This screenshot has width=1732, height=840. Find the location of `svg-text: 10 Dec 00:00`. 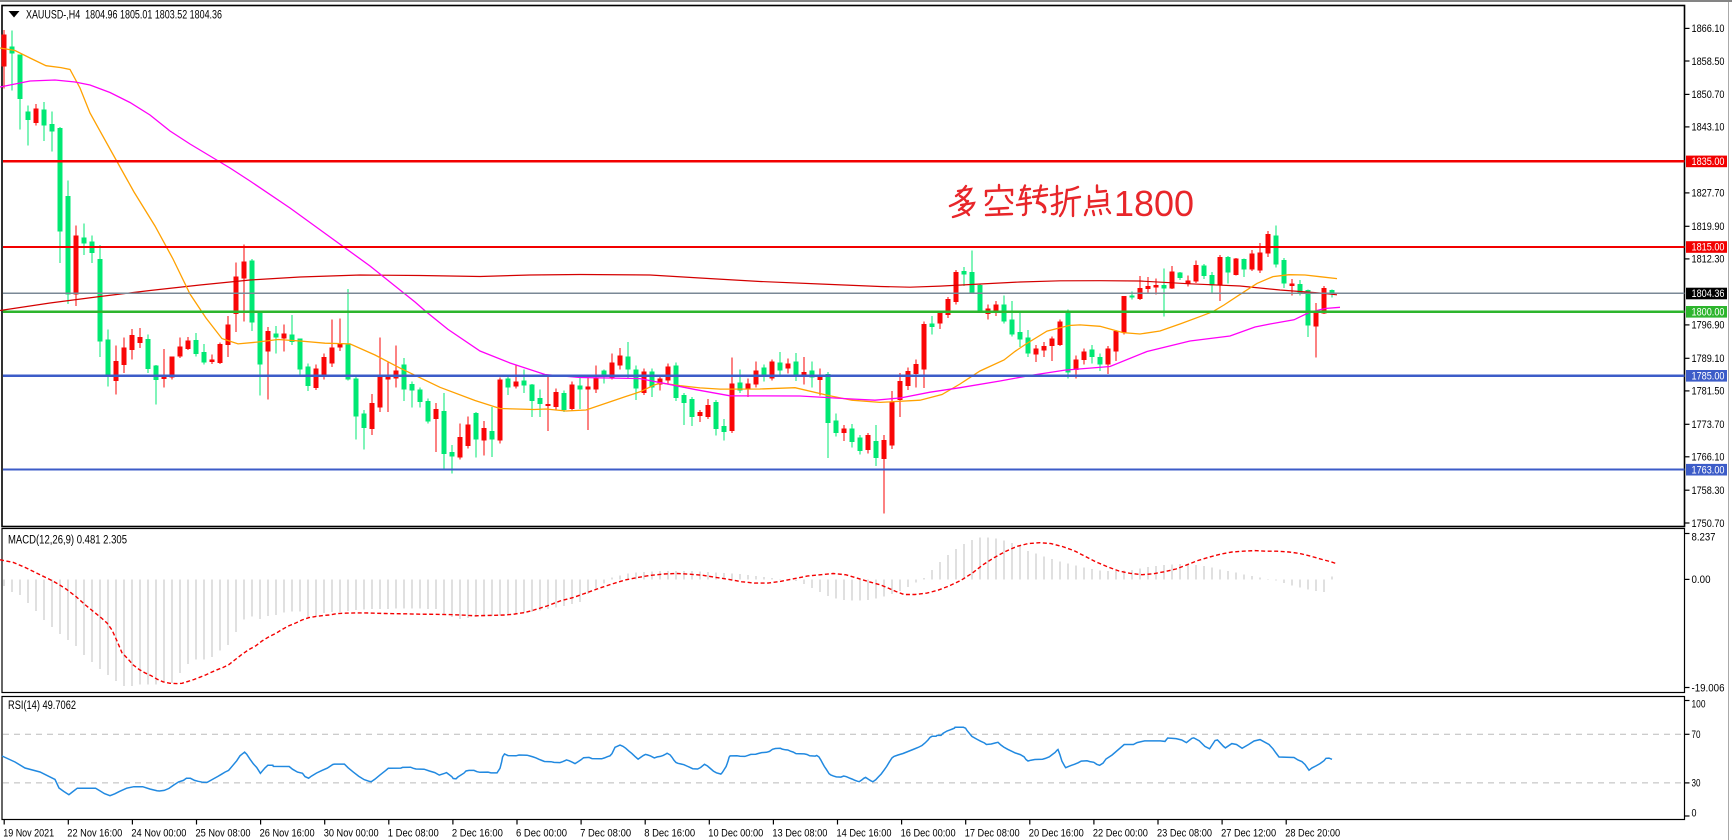

svg-text: 10 Dec 00:00 is located at coordinates (735, 834).